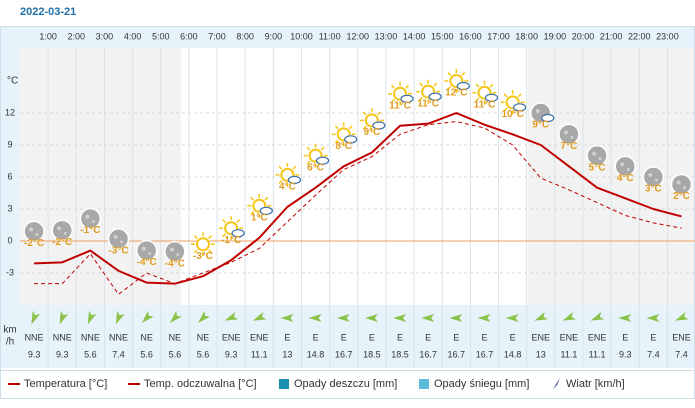  Describe the element at coordinates (512, 114) in the screenshot. I see `temp-label: 10°C` at that location.